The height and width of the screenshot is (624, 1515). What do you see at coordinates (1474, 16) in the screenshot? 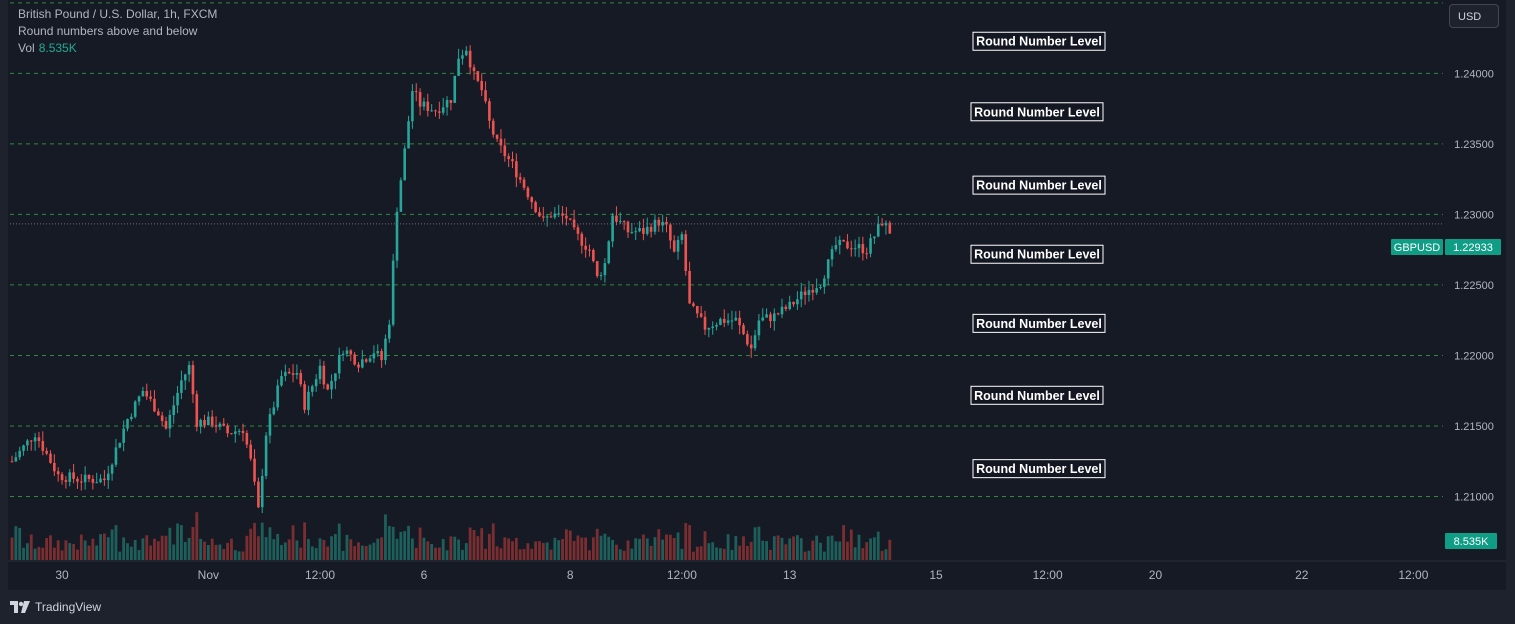
I see `currency-button: USD` at bounding box center [1474, 16].